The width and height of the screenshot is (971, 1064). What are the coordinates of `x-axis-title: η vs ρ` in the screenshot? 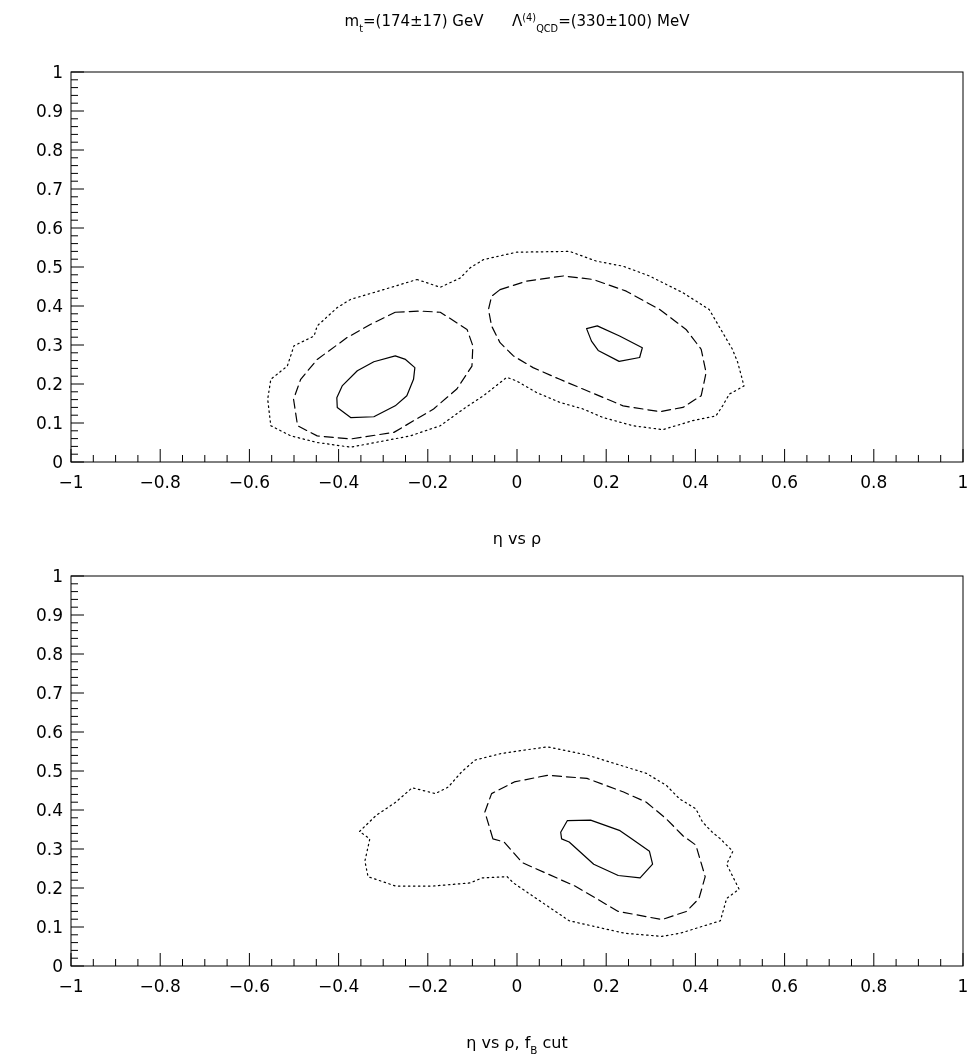 It's located at (517, 538).